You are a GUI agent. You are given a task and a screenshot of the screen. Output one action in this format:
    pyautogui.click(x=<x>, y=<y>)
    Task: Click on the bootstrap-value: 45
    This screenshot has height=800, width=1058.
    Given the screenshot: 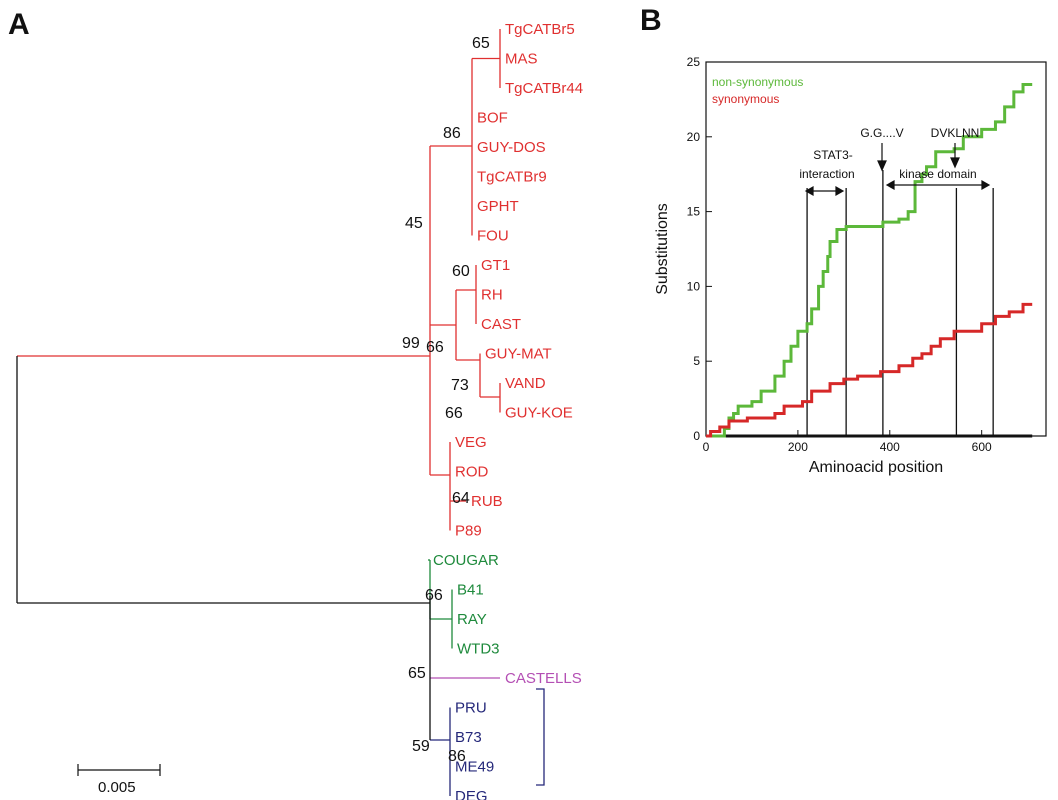 What is the action you would take?
    pyautogui.click(x=414, y=223)
    